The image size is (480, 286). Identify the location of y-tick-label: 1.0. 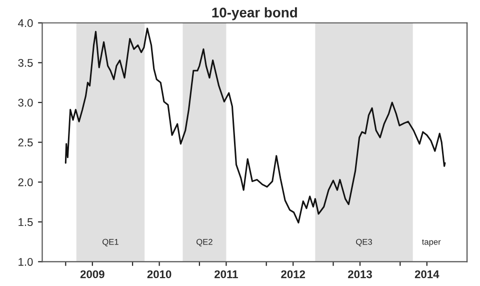
(25, 262).